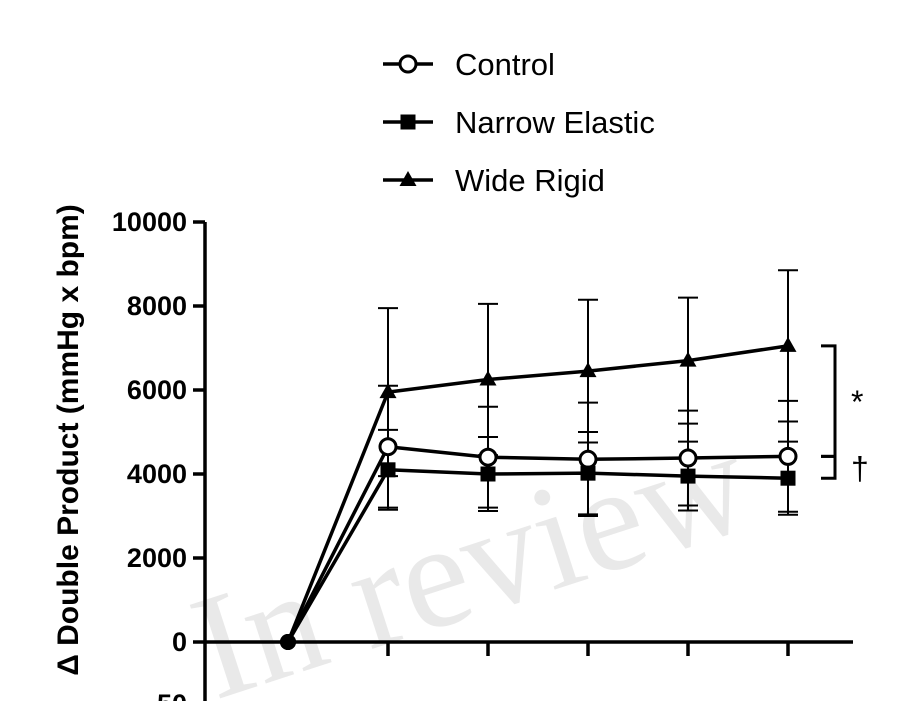 The image size is (911, 701). I want to click on y-tick-label: 6000, so click(157, 390).